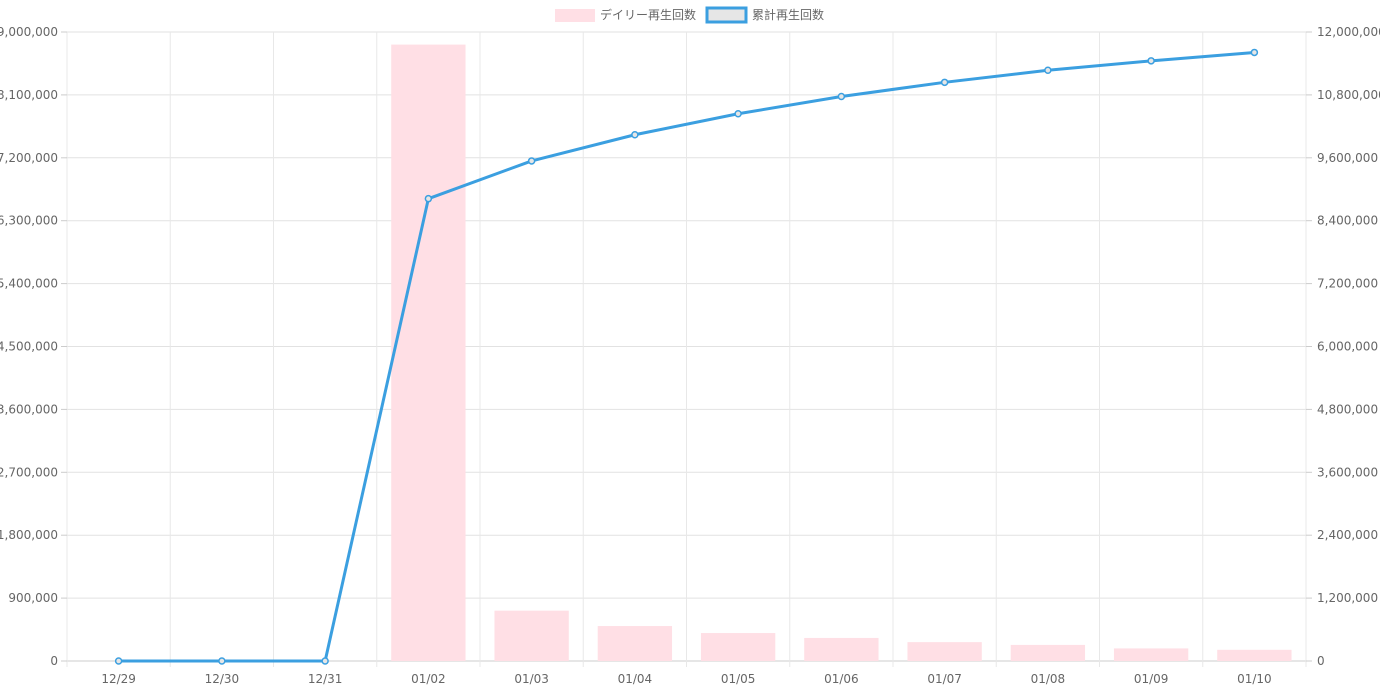  Describe the element at coordinates (325, 679) in the screenshot. I see `x-tick-label: 12/31` at that location.